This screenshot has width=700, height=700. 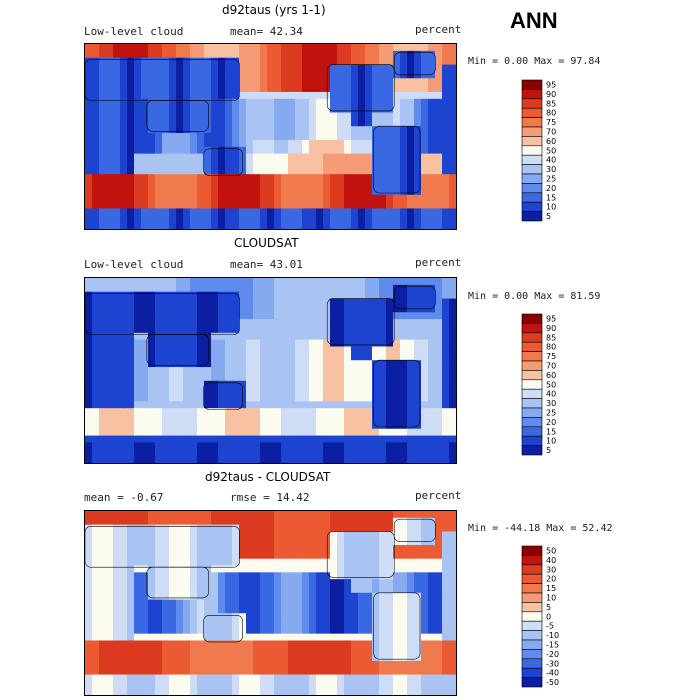 What do you see at coordinates (552, 654) in the screenshot?
I see `colorbar-tick-label: -20` at bounding box center [552, 654].